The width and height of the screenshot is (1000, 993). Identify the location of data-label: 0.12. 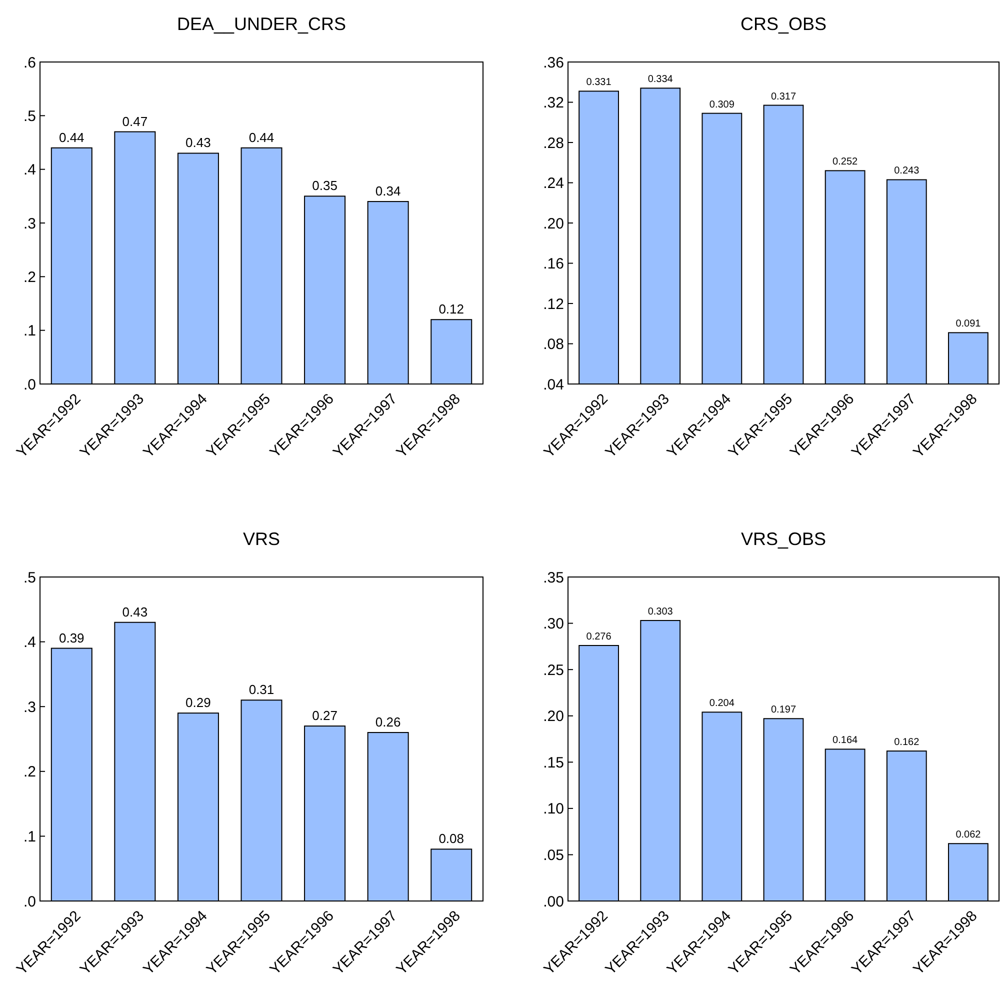
(451, 309).